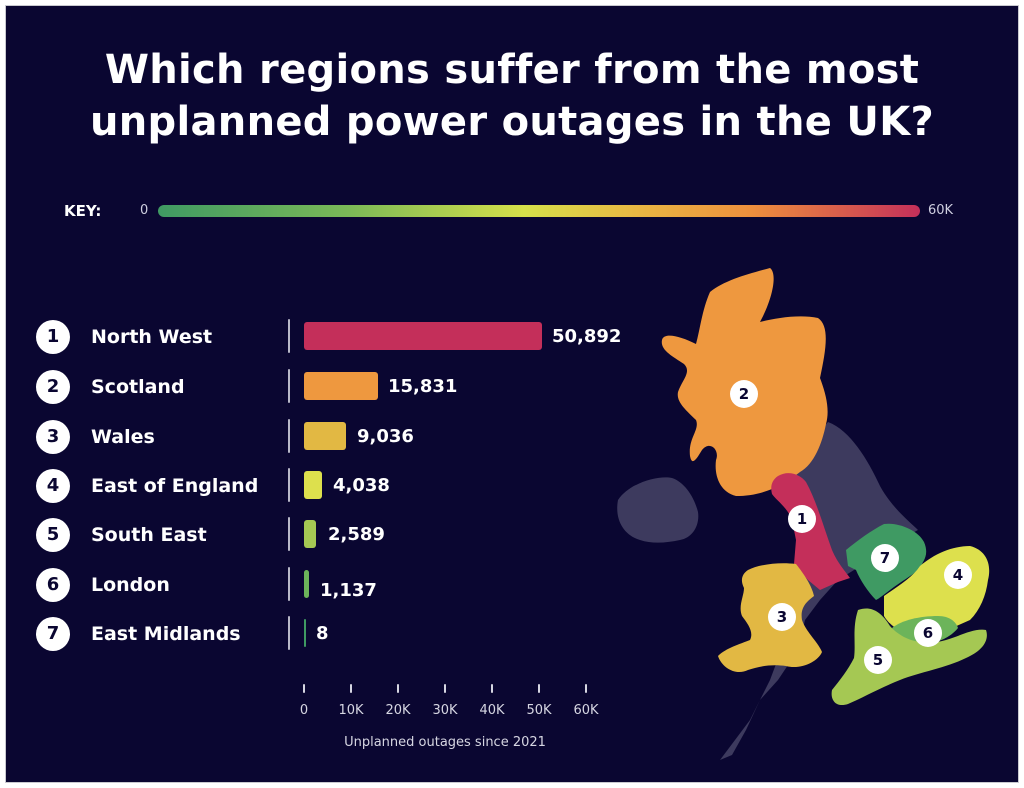  Describe the element at coordinates (885, 558) in the screenshot. I see `map-pin-7: 7` at that location.